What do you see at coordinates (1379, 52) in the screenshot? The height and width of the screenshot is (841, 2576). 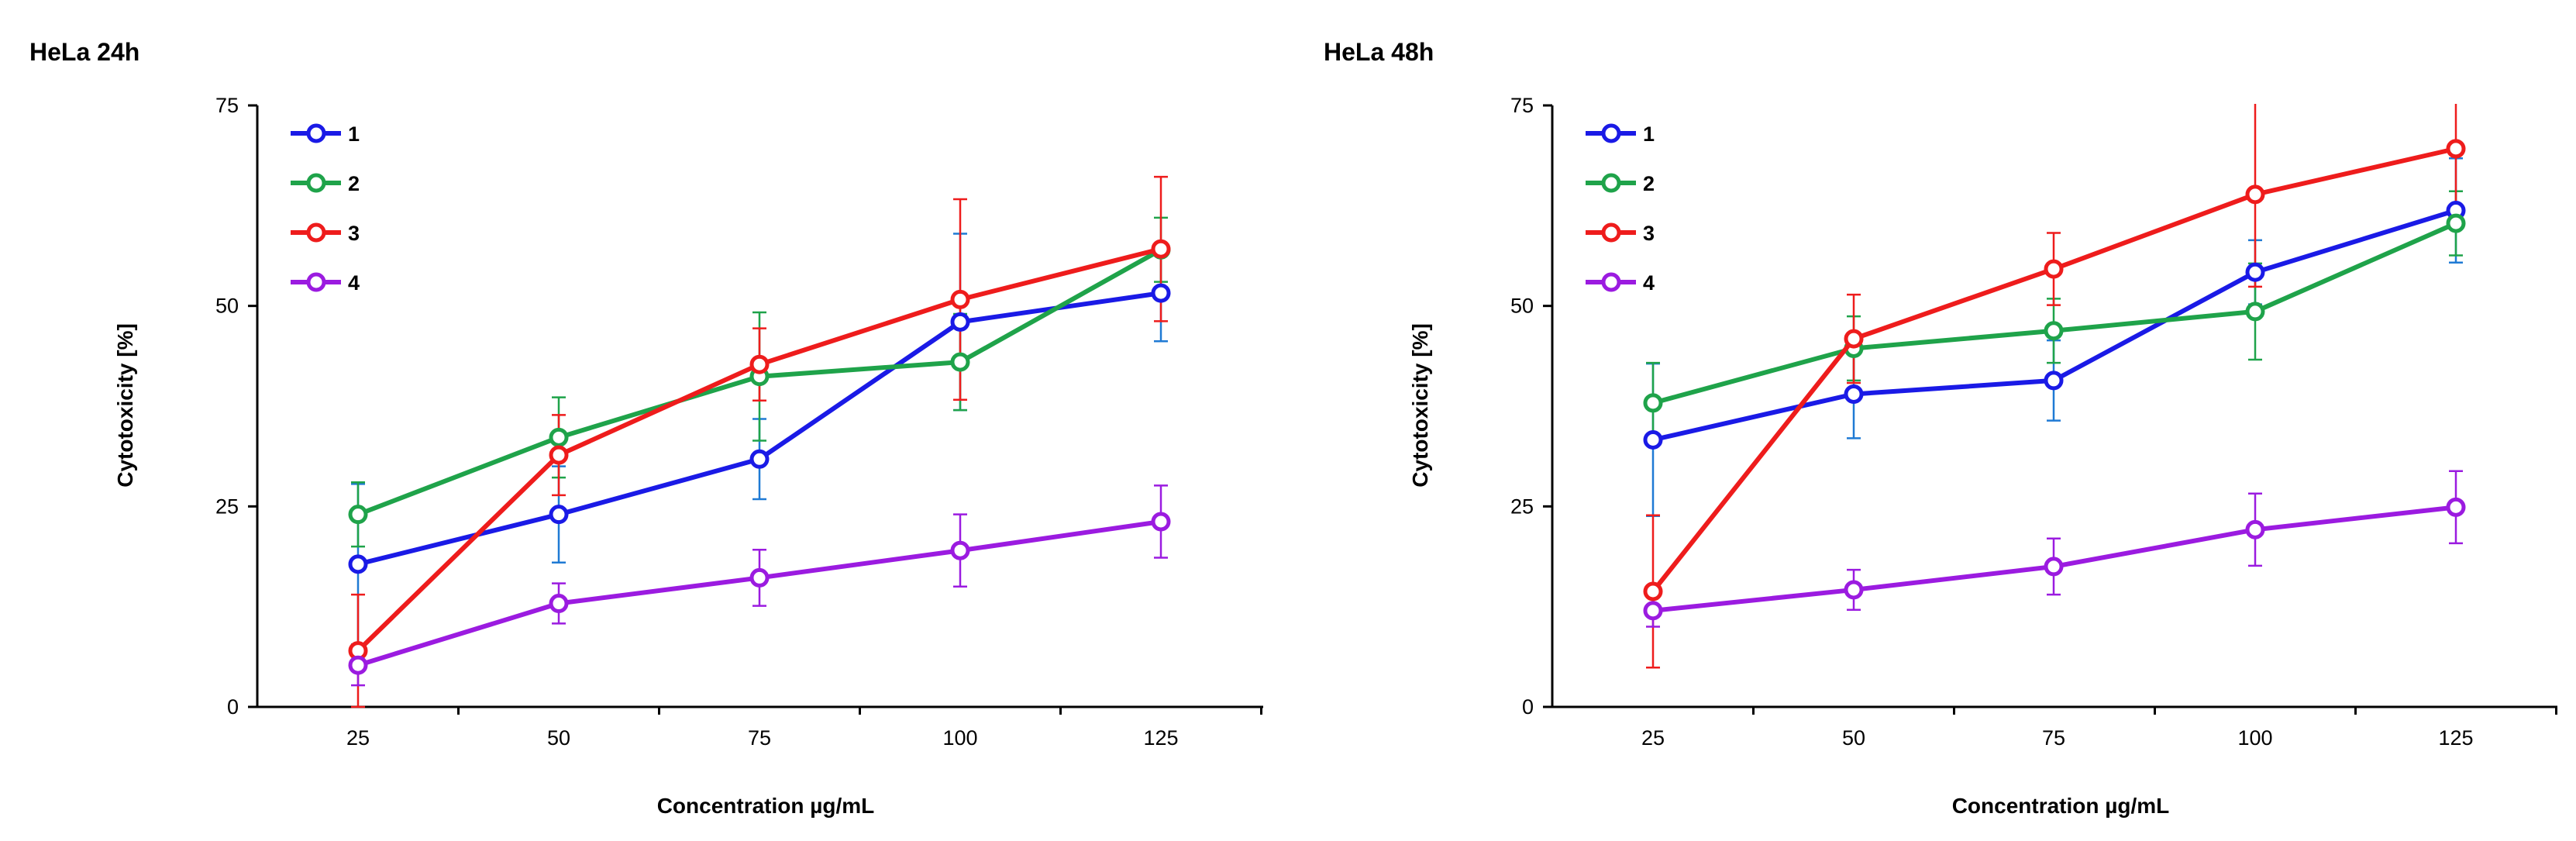 I see `chart-title: HeLa 48h` at bounding box center [1379, 52].